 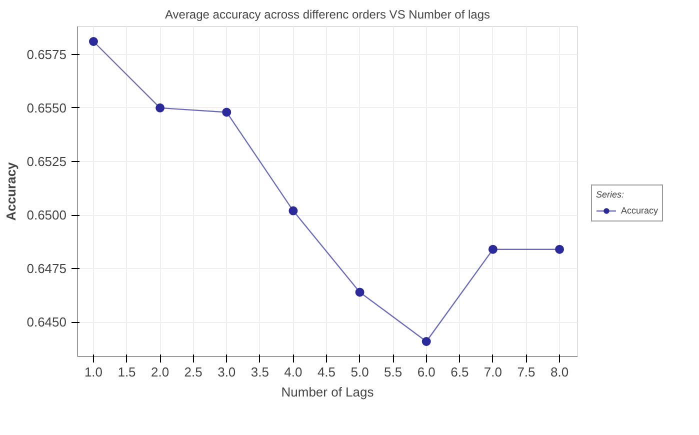 I want to click on x-tick-label: 7.5, so click(x=526, y=372).